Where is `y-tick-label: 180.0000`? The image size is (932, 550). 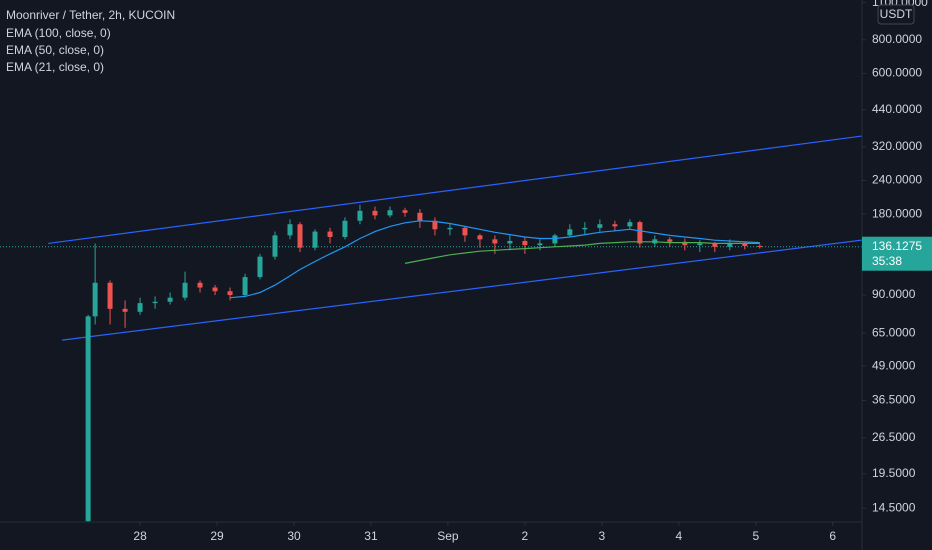
y-tick-label: 180.0000 is located at coordinates (897, 213).